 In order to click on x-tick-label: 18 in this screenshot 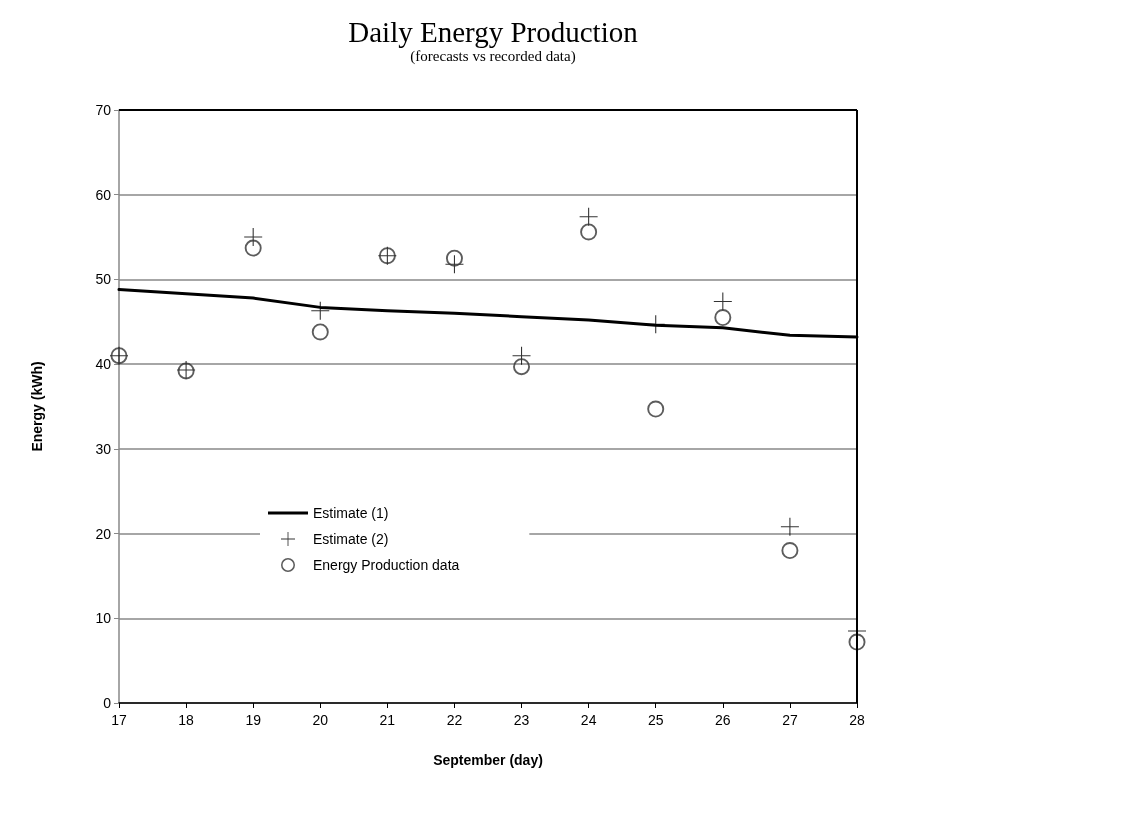, I will do `click(186, 720)`.